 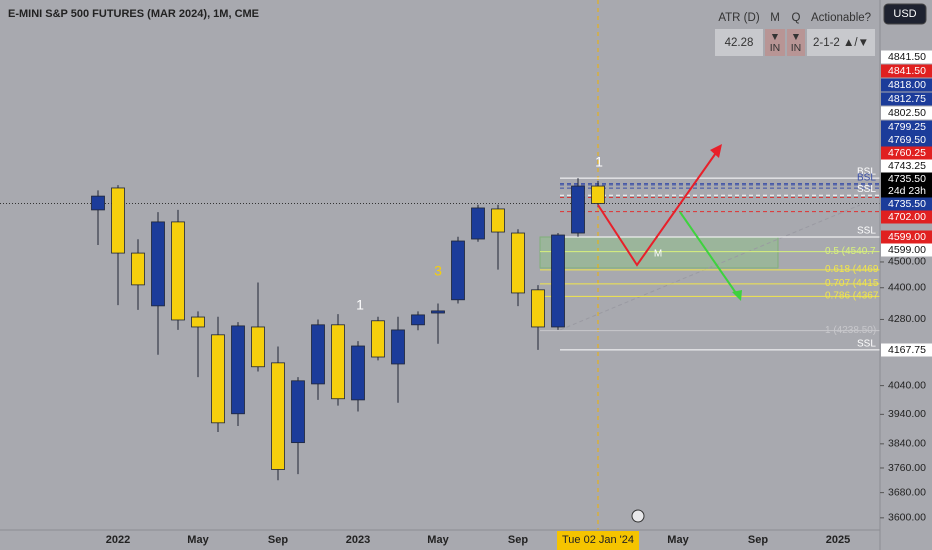 What do you see at coordinates (907, 468) in the screenshot?
I see `y-tick-label: 3760.00` at bounding box center [907, 468].